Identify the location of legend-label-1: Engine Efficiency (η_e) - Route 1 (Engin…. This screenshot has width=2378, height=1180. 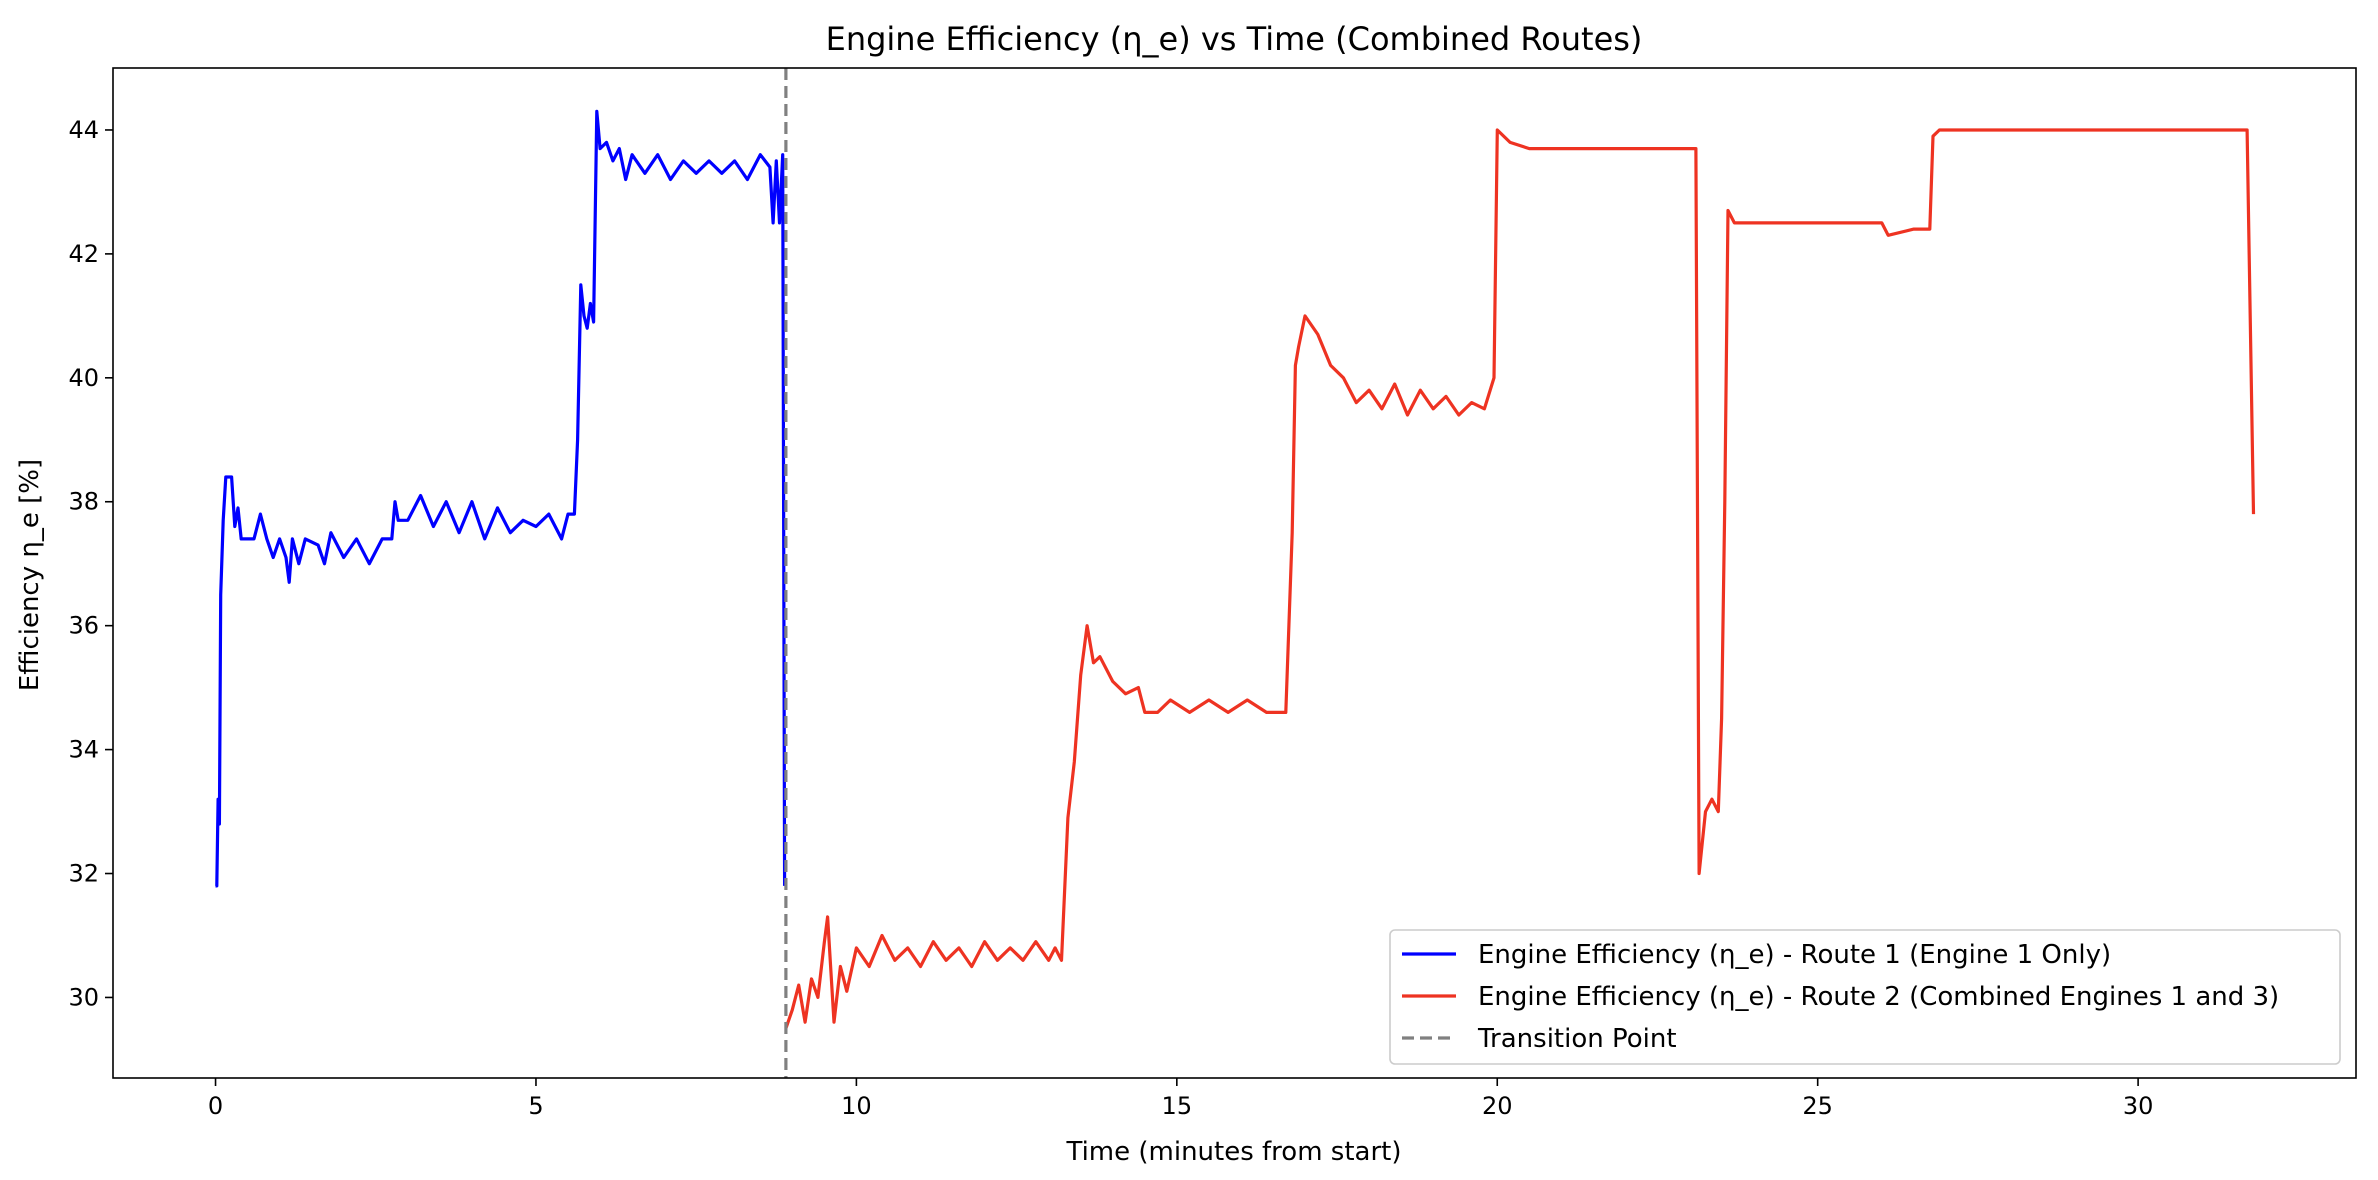
(1794, 955).